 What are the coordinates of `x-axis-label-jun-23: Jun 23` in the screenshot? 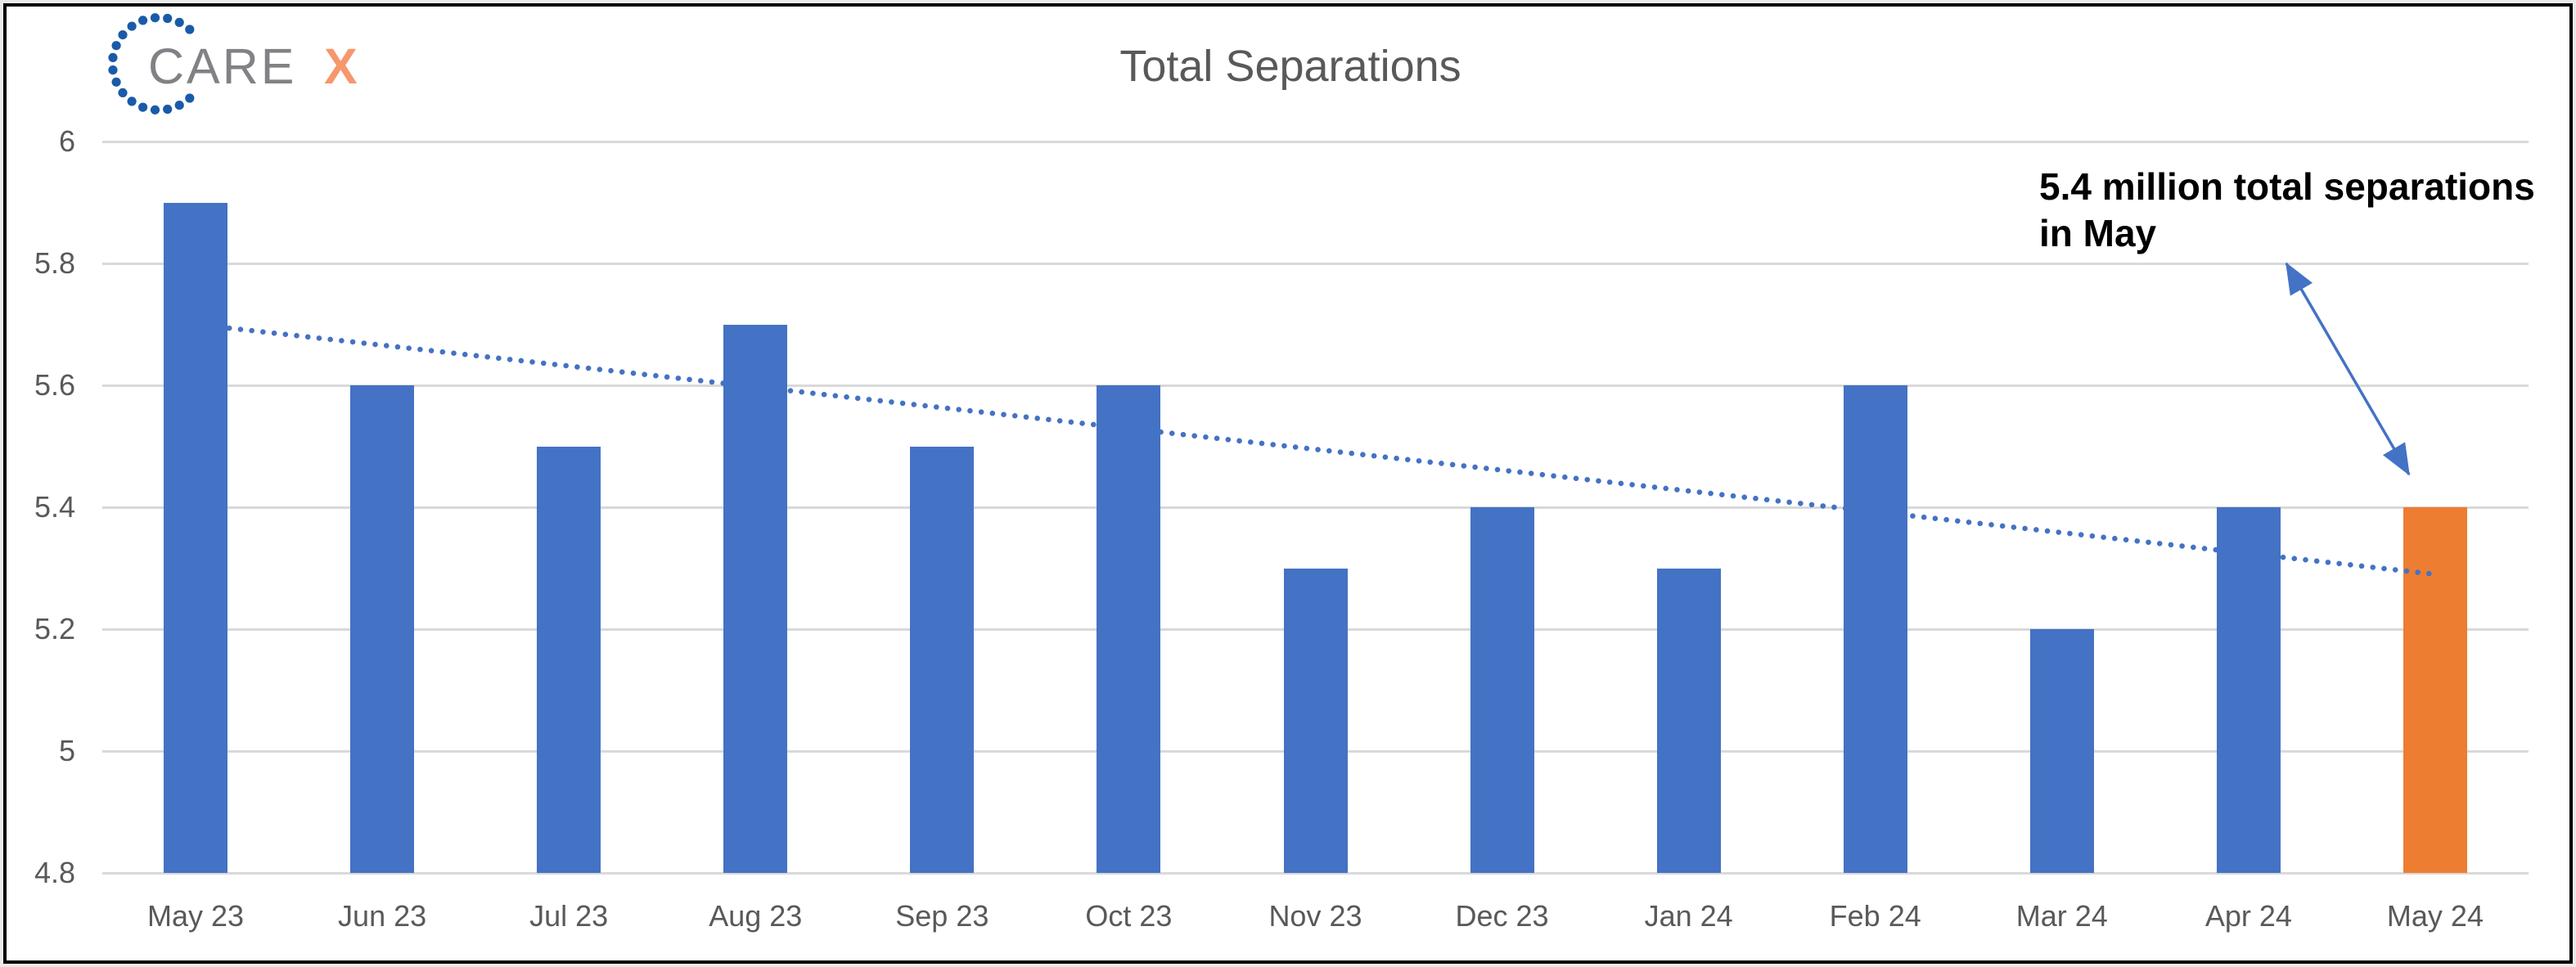 It's located at (382, 916).